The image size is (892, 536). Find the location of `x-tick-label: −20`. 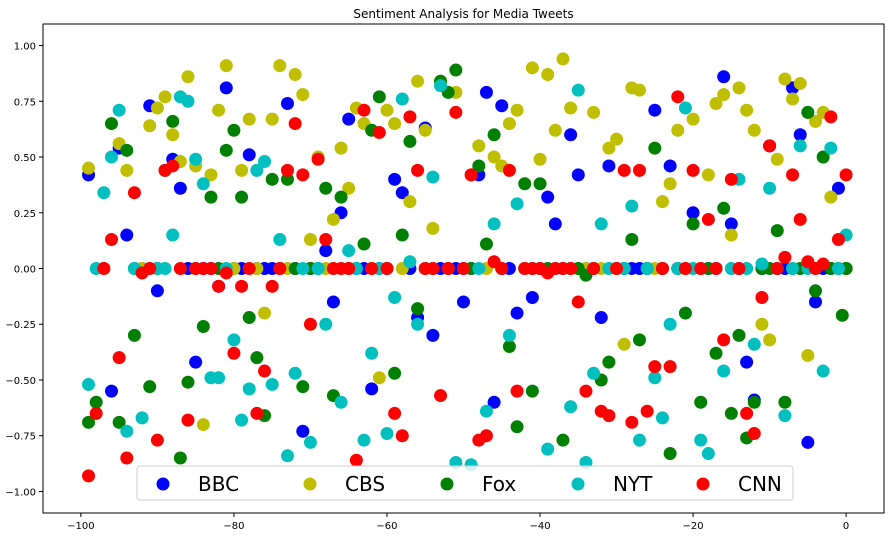

x-tick-label: −20 is located at coordinates (693, 526).